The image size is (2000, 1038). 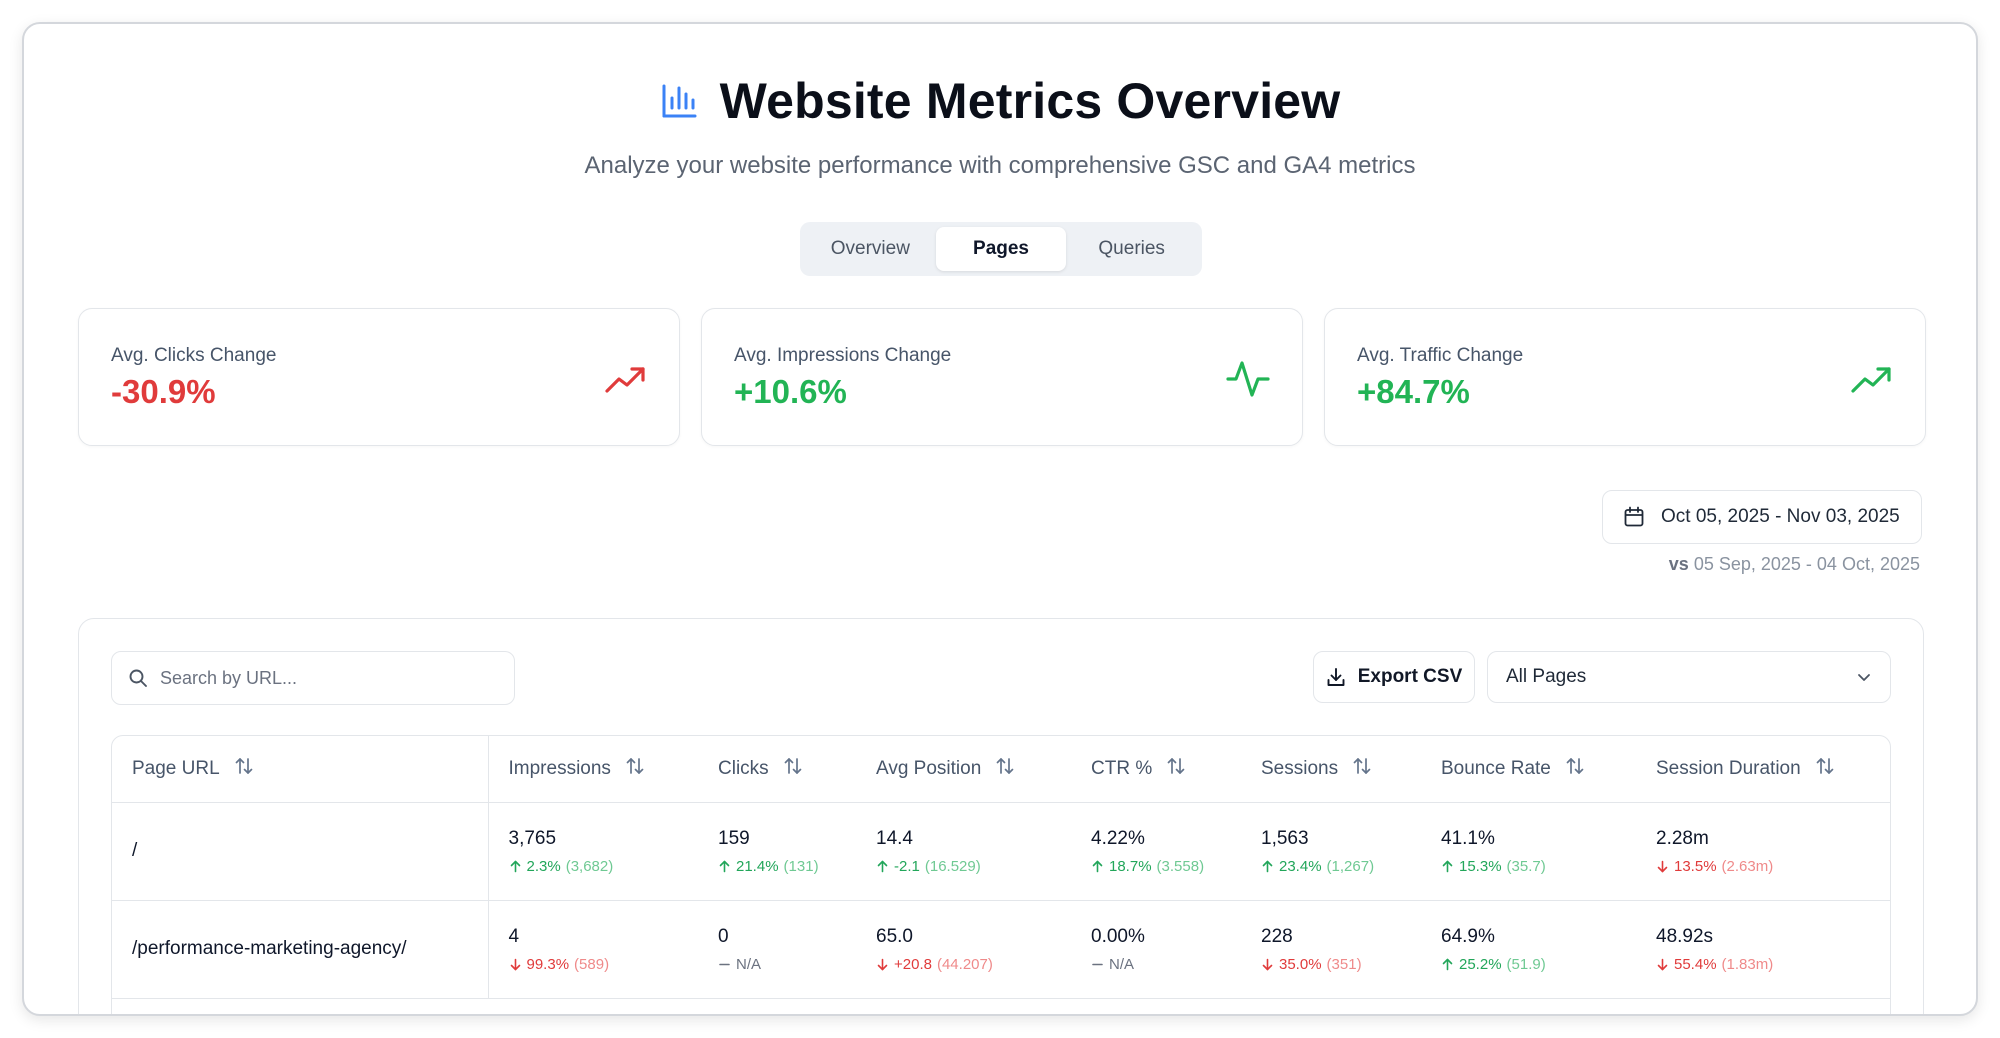 What do you see at coordinates (592, 964) in the screenshot?
I see `previous-value: (589)` at bounding box center [592, 964].